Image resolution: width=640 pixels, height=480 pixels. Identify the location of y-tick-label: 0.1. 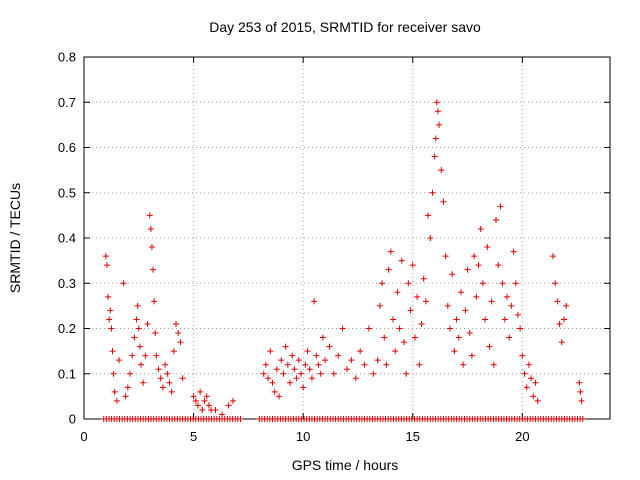
(67, 373).